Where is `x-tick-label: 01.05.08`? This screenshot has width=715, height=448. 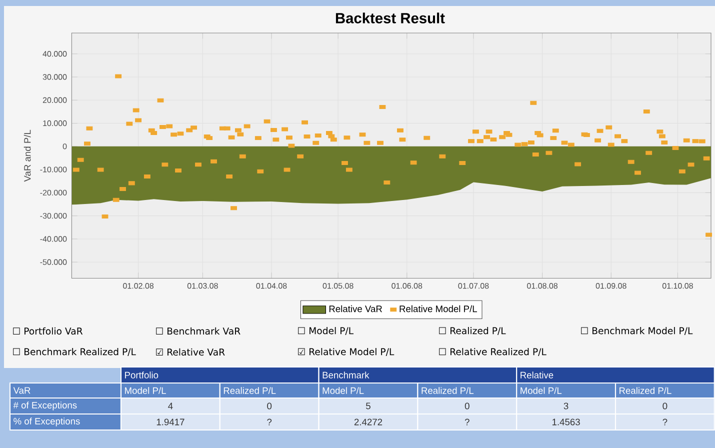
x-tick-label: 01.05.08 is located at coordinates (338, 286).